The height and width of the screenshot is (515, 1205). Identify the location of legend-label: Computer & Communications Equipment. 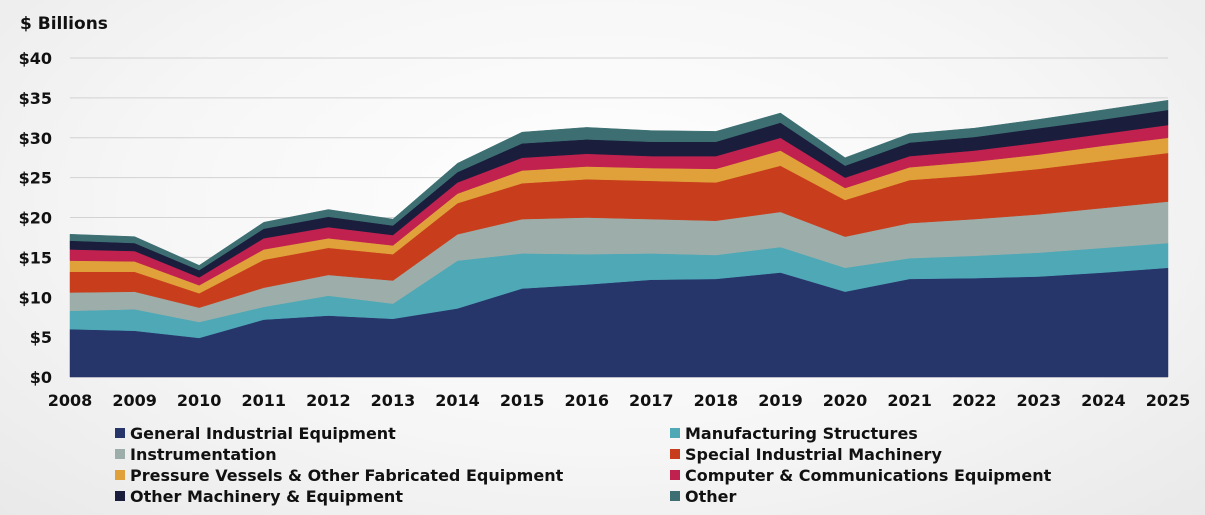
(868, 475).